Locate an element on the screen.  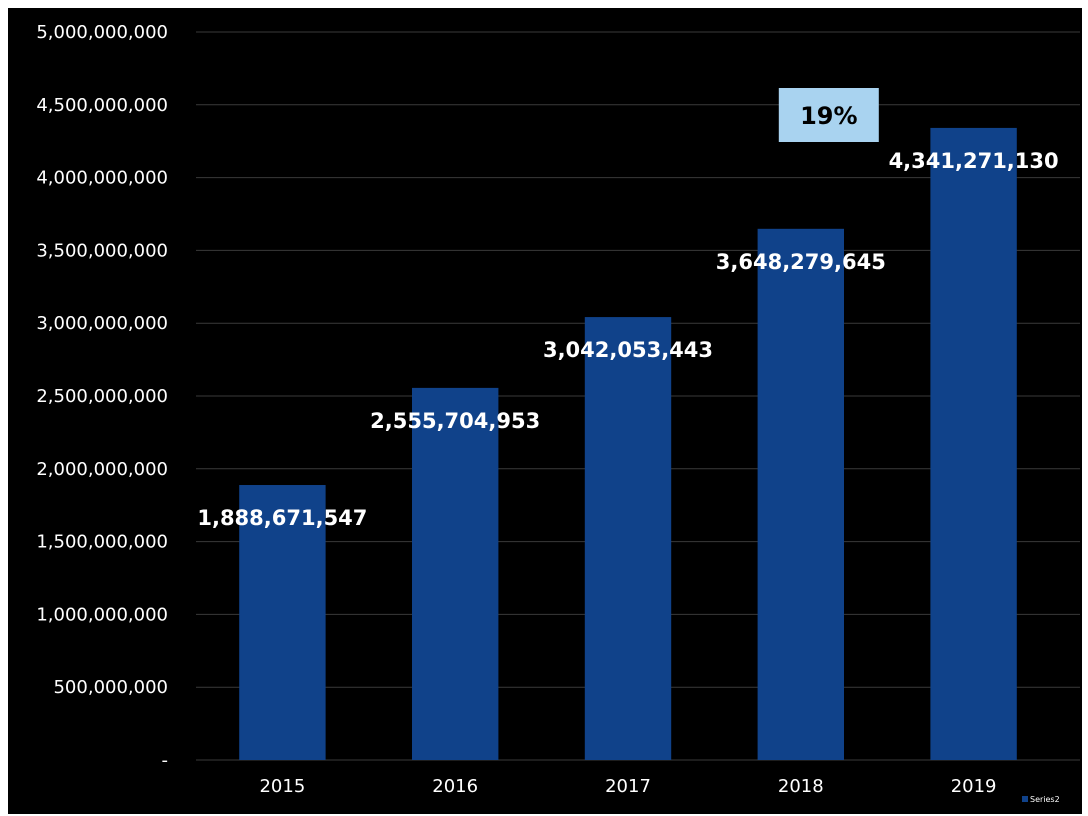
annotation-text: 19% is located at coordinates (828, 116).